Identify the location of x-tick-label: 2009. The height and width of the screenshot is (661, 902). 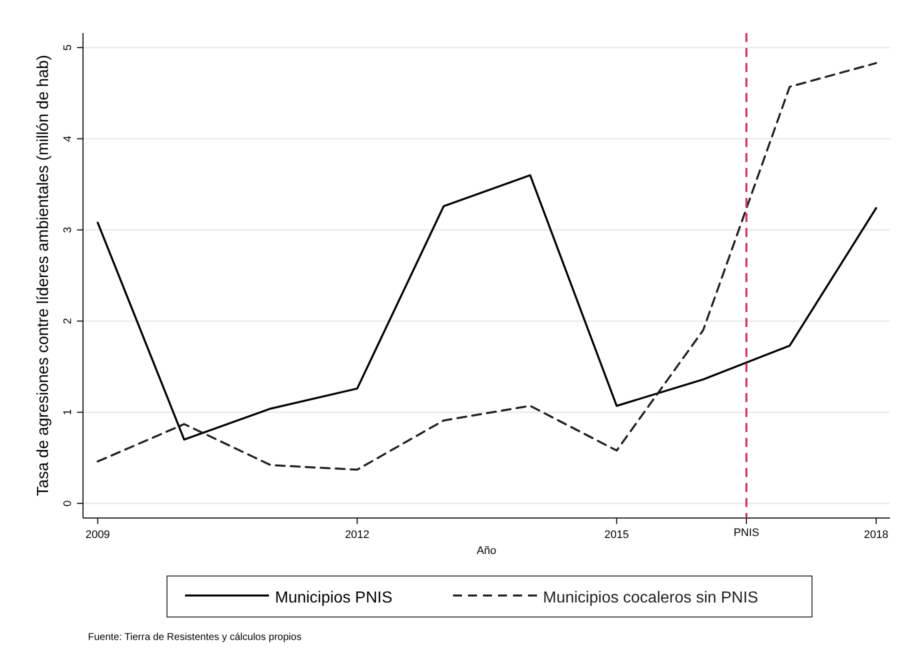
(97, 535).